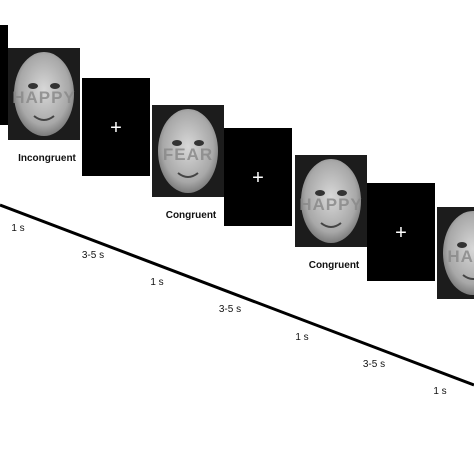  What do you see at coordinates (188, 154) in the screenshot?
I see `face-word: FEAR` at bounding box center [188, 154].